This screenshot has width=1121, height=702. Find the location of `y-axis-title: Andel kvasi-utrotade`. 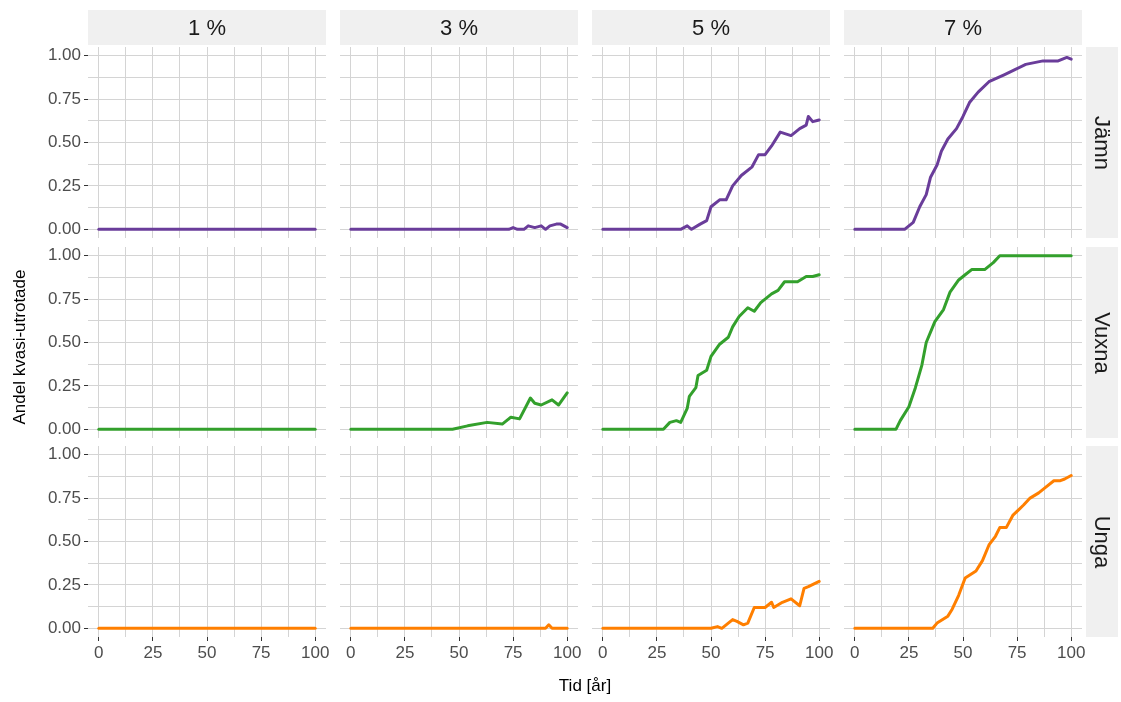

y-axis-title: Andel kvasi-utrotade is located at coordinates (20, 346).